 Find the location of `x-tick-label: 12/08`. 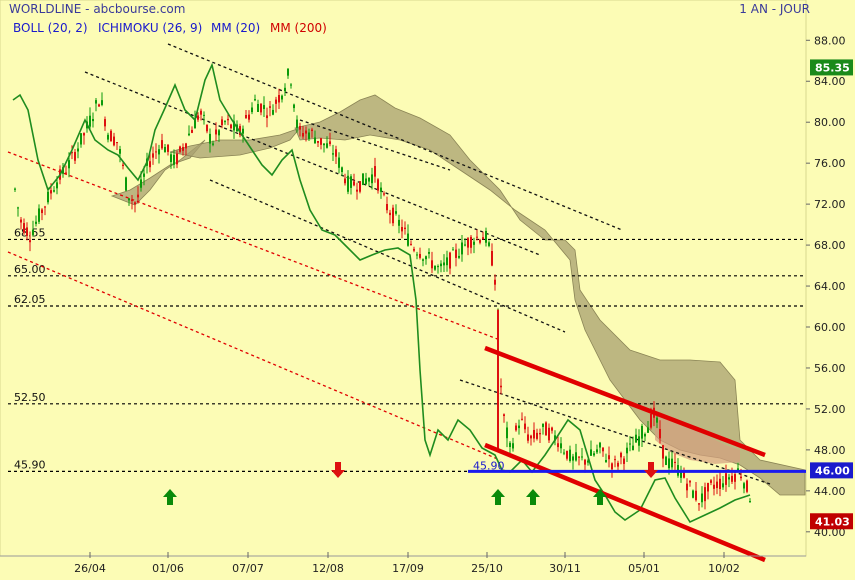

x-tick-label: 12/08 is located at coordinates (328, 568).